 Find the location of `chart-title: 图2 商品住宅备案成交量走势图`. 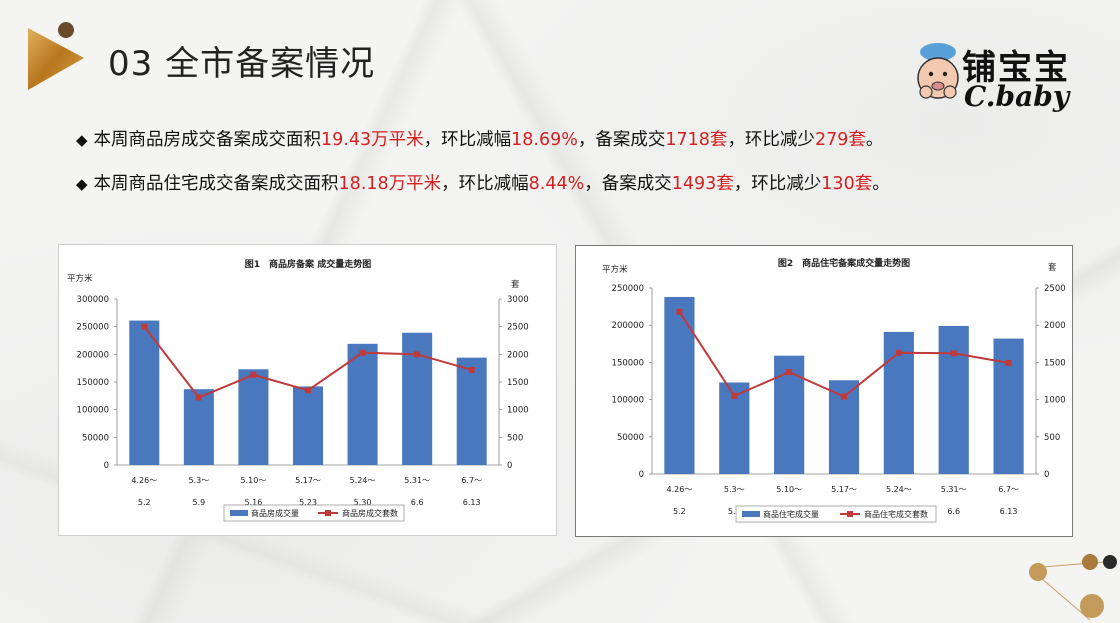

chart-title: 图2 商品住宅备案成交量走势图 is located at coordinates (844, 263).